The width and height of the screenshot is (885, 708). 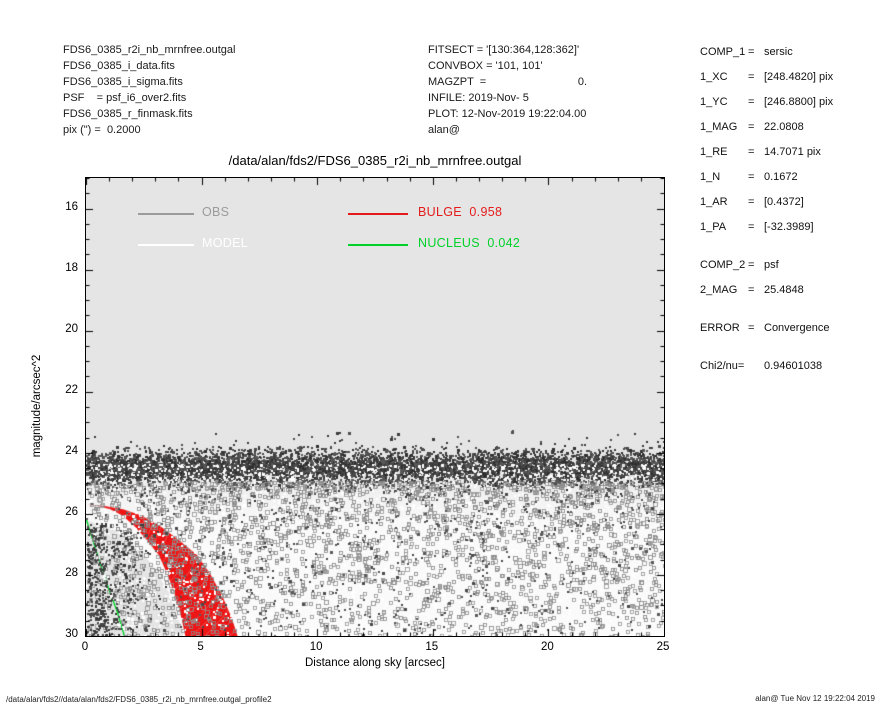 What do you see at coordinates (216, 212) in the screenshot?
I see `legend-label-obs: OBS` at bounding box center [216, 212].